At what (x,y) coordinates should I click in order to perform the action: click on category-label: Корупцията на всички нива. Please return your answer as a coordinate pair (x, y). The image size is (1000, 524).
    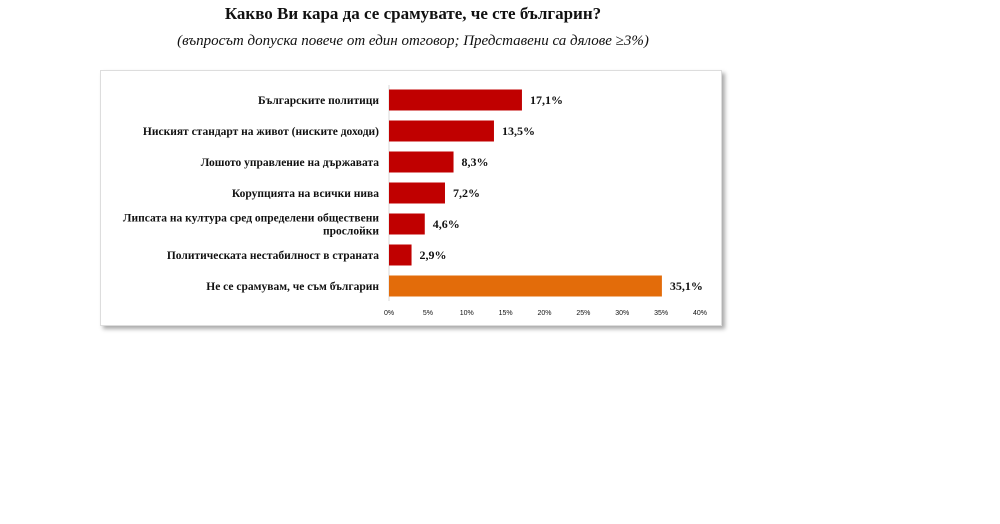
    Looking at the image, I should click on (305, 194).